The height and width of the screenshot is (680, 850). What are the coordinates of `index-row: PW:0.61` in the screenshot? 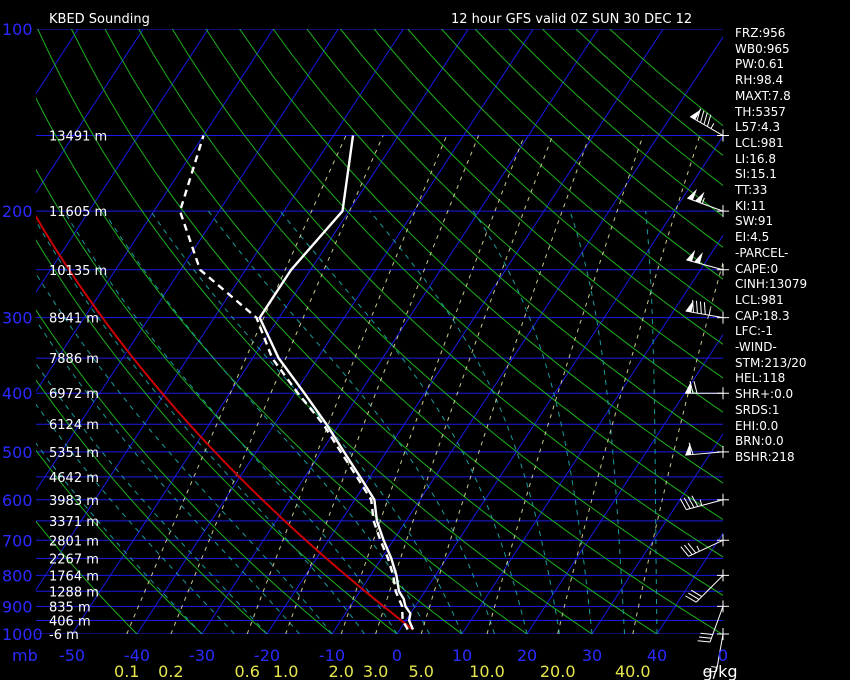 It's located at (760, 64).